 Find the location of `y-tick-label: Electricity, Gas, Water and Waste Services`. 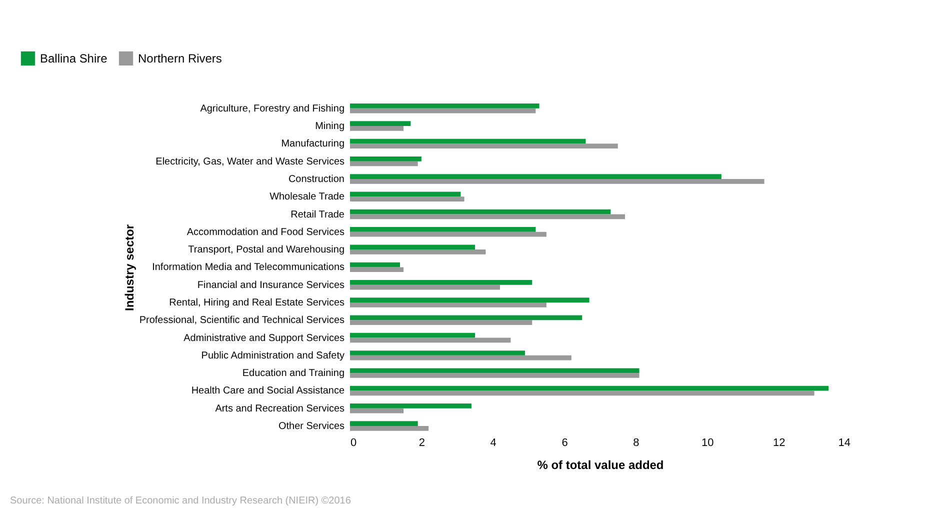

y-tick-label: Electricity, Gas, Water and Waste Services is located at coordinates (250, 162).